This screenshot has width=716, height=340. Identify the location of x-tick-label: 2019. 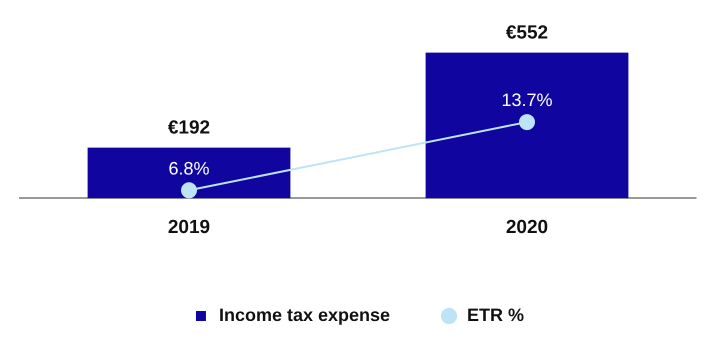
(189, 227).